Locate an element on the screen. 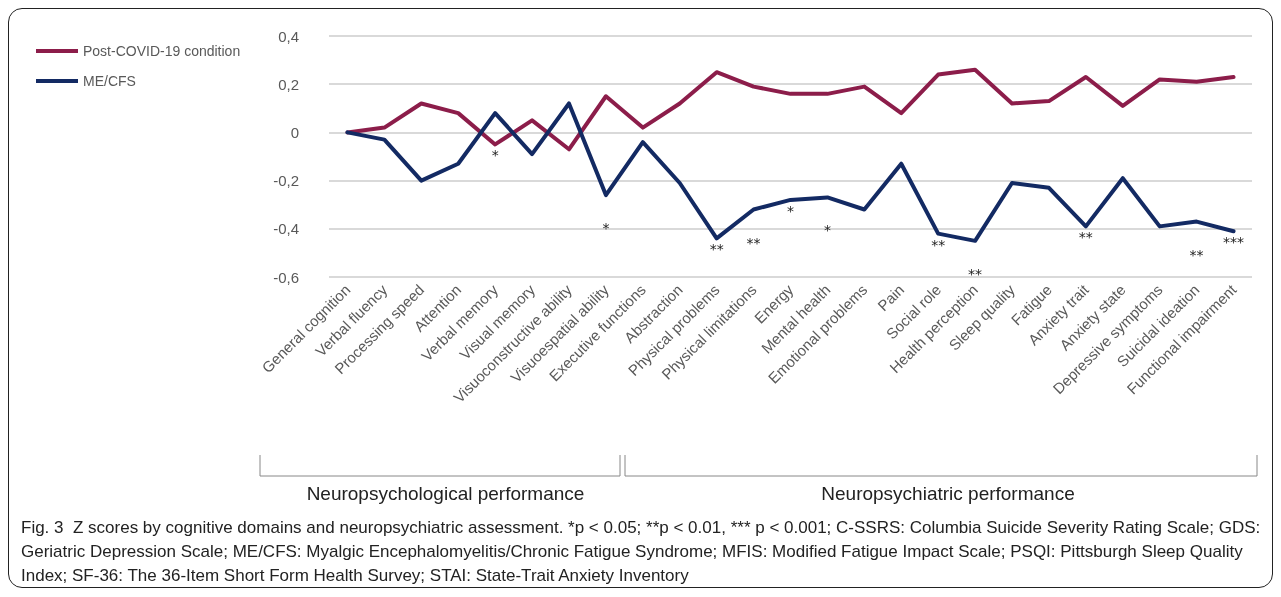 This screenshot has height=597, width=1281. legend-label: Post-COVID-19 condition is located at coordinates (162, 51).